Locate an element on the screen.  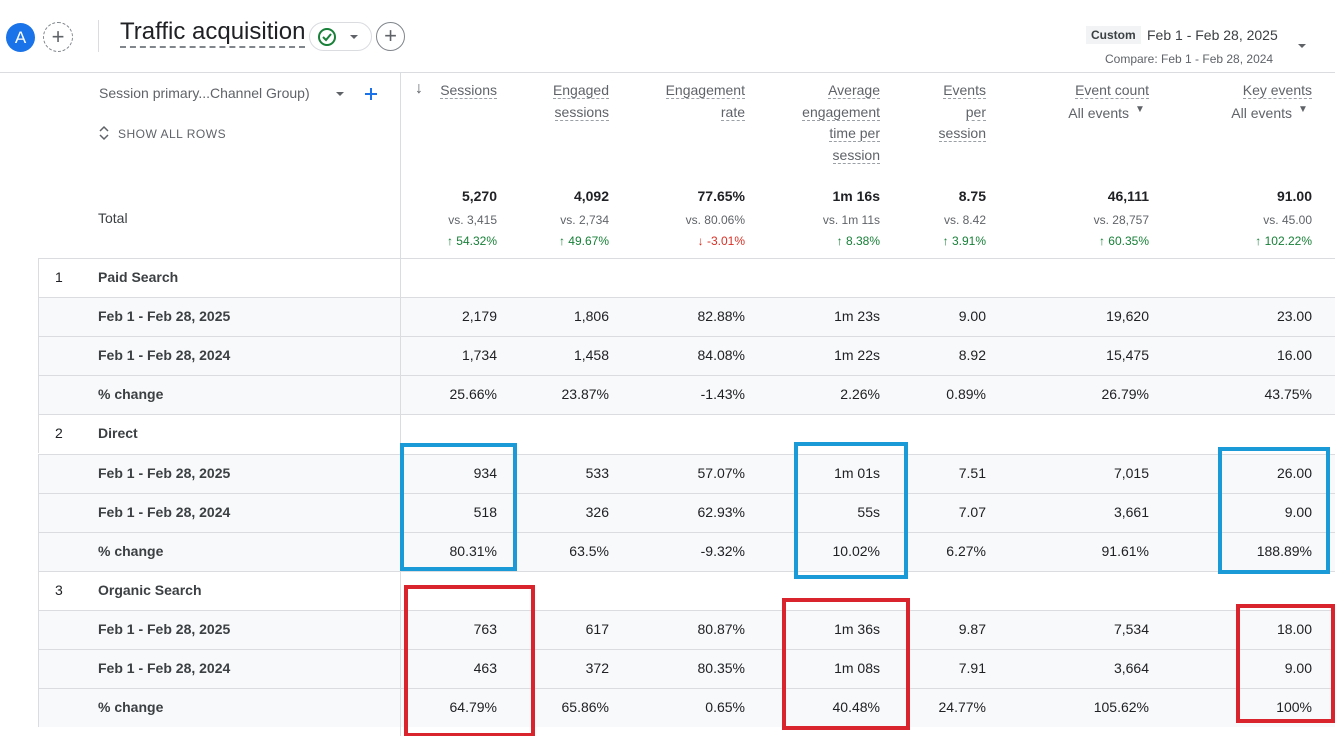
cell-value: 43.75% is located at coordinates (1288, 394).